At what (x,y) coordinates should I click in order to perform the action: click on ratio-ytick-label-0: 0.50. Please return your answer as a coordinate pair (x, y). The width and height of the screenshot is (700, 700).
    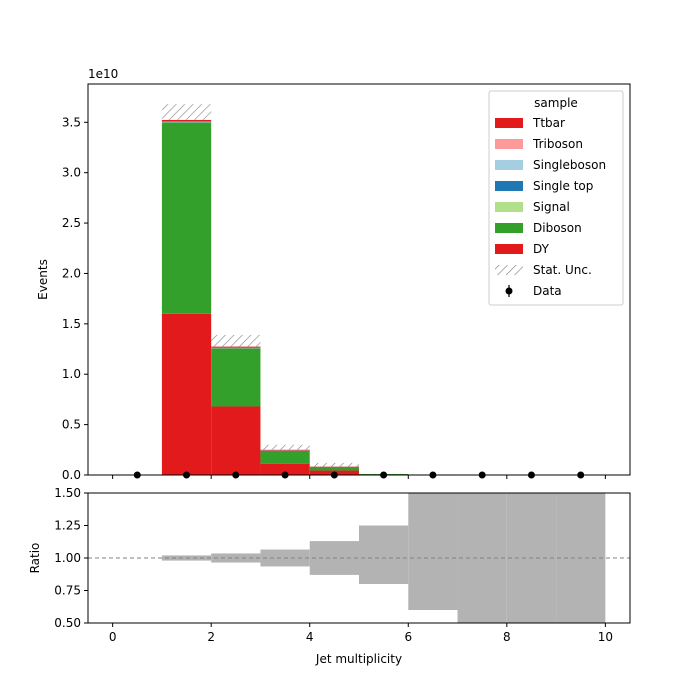
    Looking at the image, I should click on (67, 623).